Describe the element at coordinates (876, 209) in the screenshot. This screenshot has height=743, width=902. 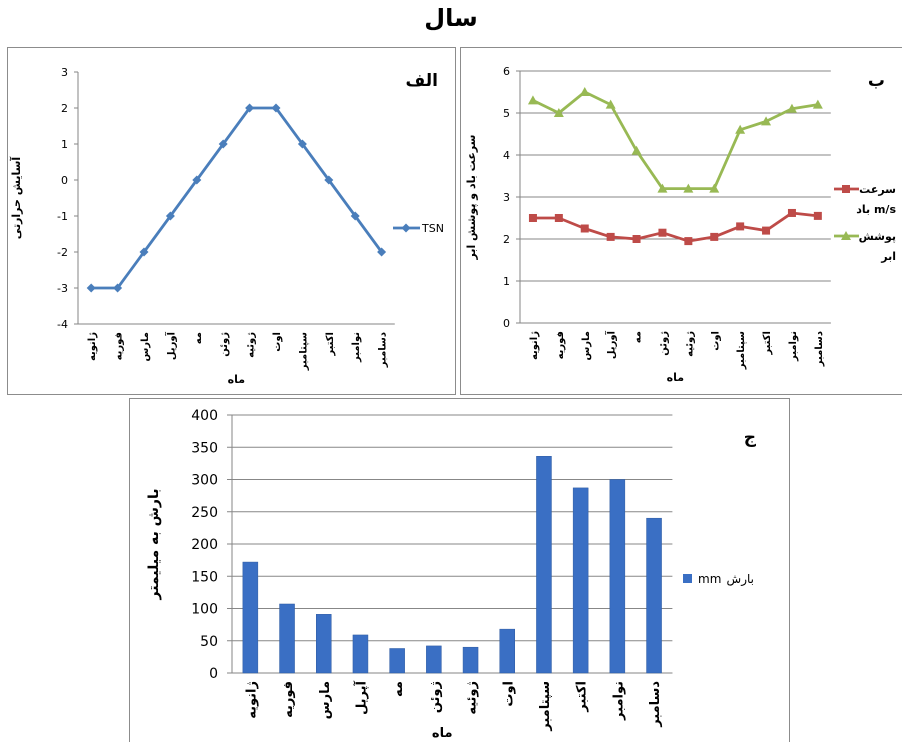
I see `legend-label: باد m/s` at that location.